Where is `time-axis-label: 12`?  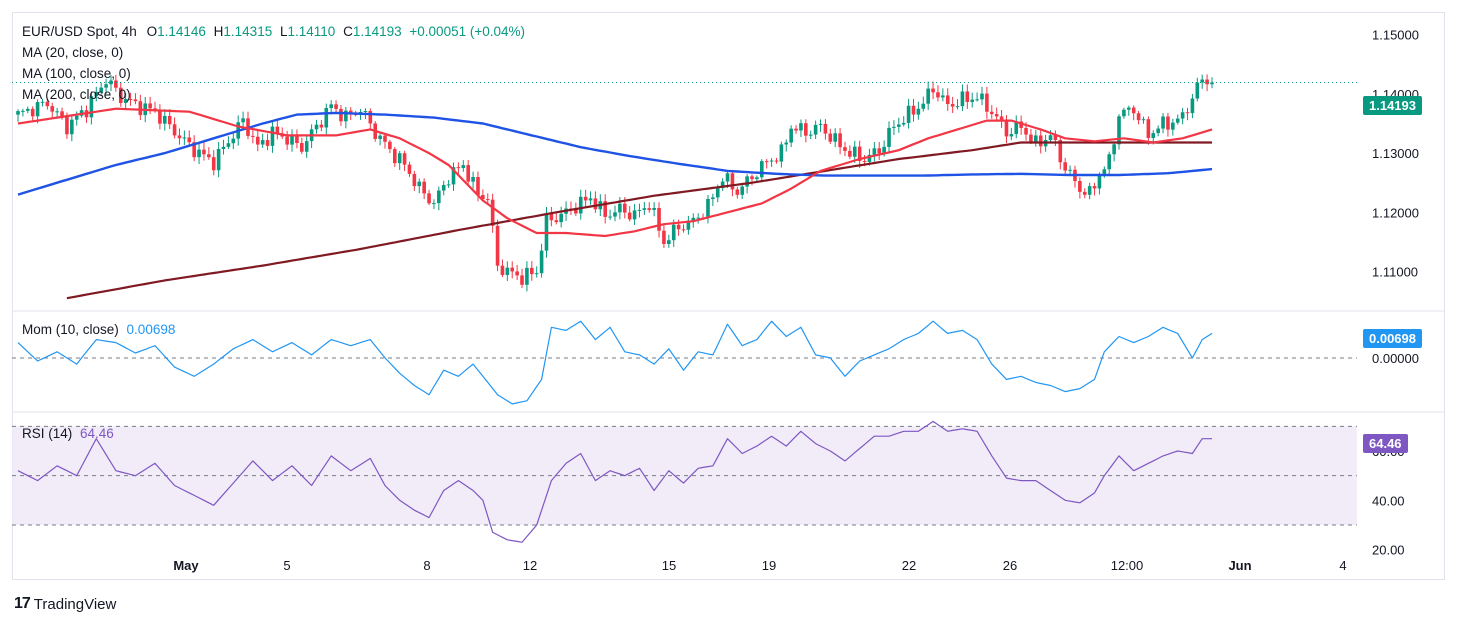
time-axis-label: 12 is located at coordinates (530, 565).